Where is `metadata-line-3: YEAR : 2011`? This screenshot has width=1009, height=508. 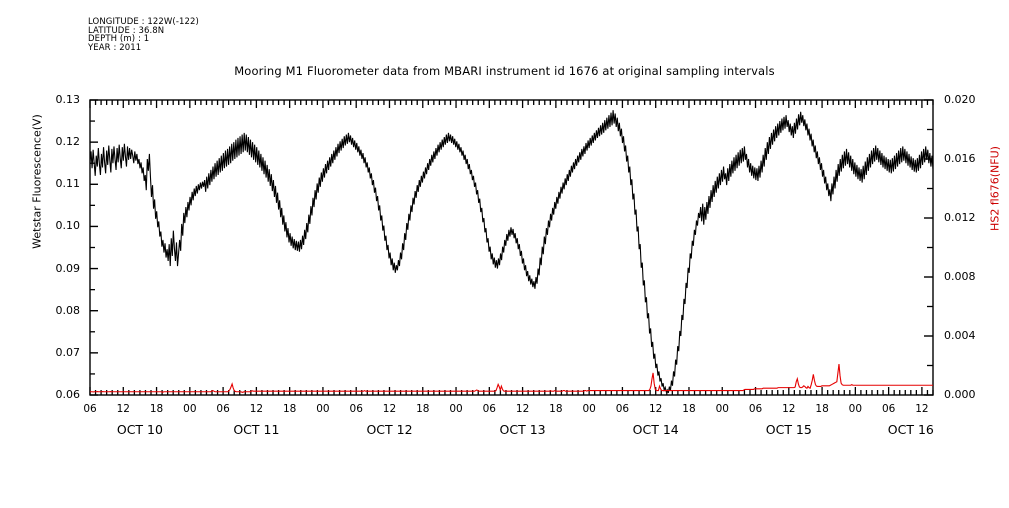
metadata-line-3: YEAR : 2011 is located at coordinates (115, 47).